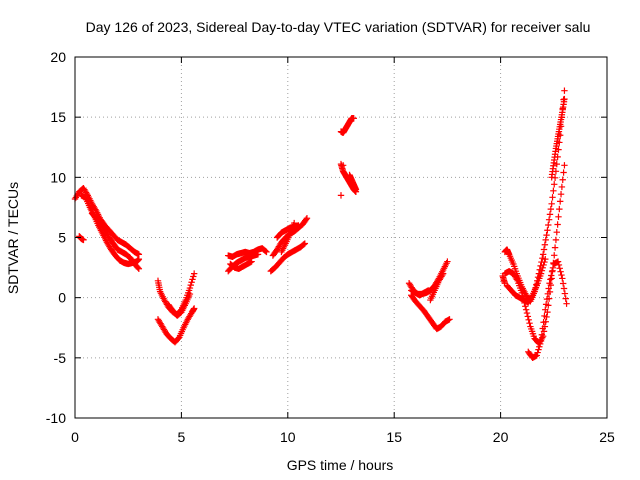  What do you see at coordinates (115, 241) in the screenshot?
I see `series-arc-1c` at bounding box center [115, 241].